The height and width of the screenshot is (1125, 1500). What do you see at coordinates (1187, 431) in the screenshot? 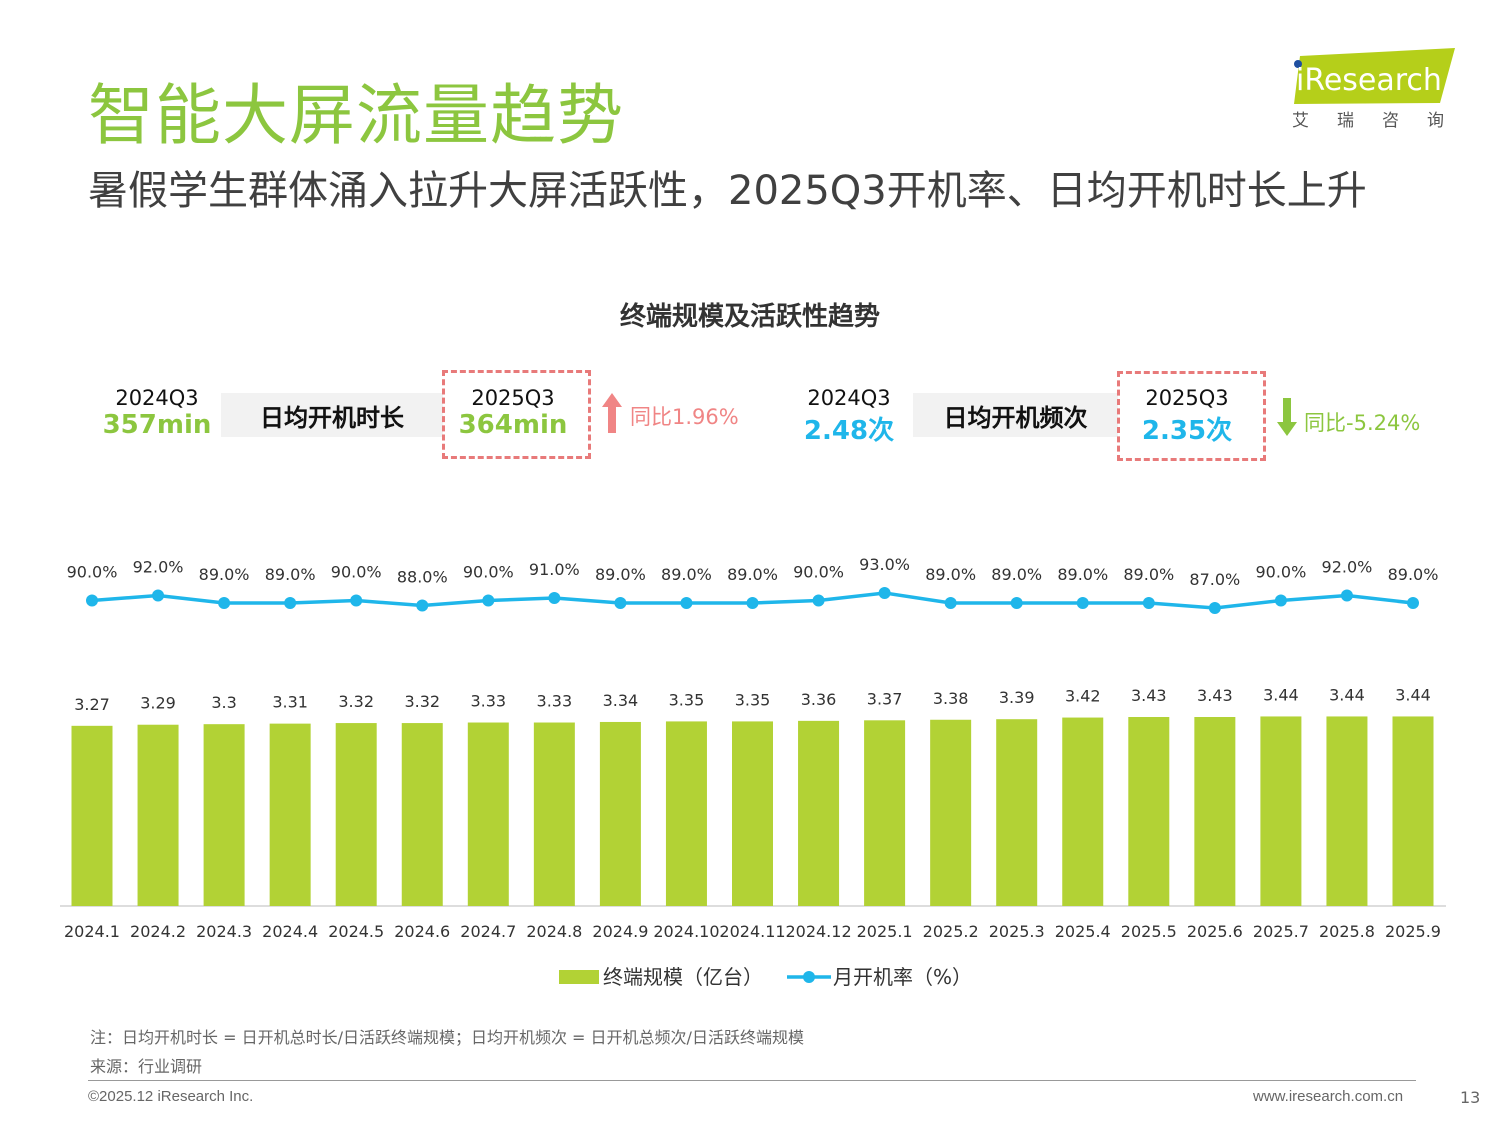
I see `kpi-frequency-curr-value: 2.35次` at bounding box center [1187, 431].